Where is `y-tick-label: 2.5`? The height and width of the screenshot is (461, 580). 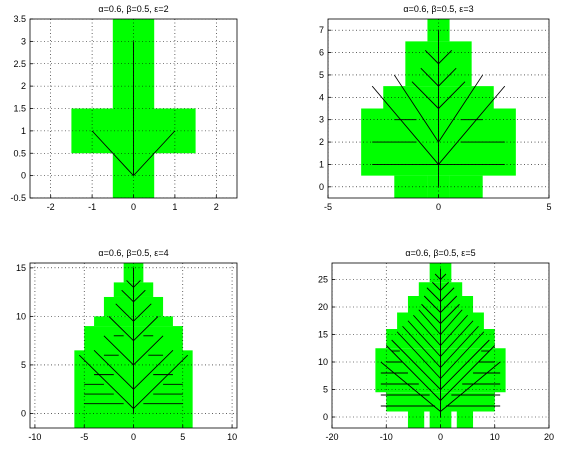
y-tick-label: 2.5 is located at coordinates (19, 64).